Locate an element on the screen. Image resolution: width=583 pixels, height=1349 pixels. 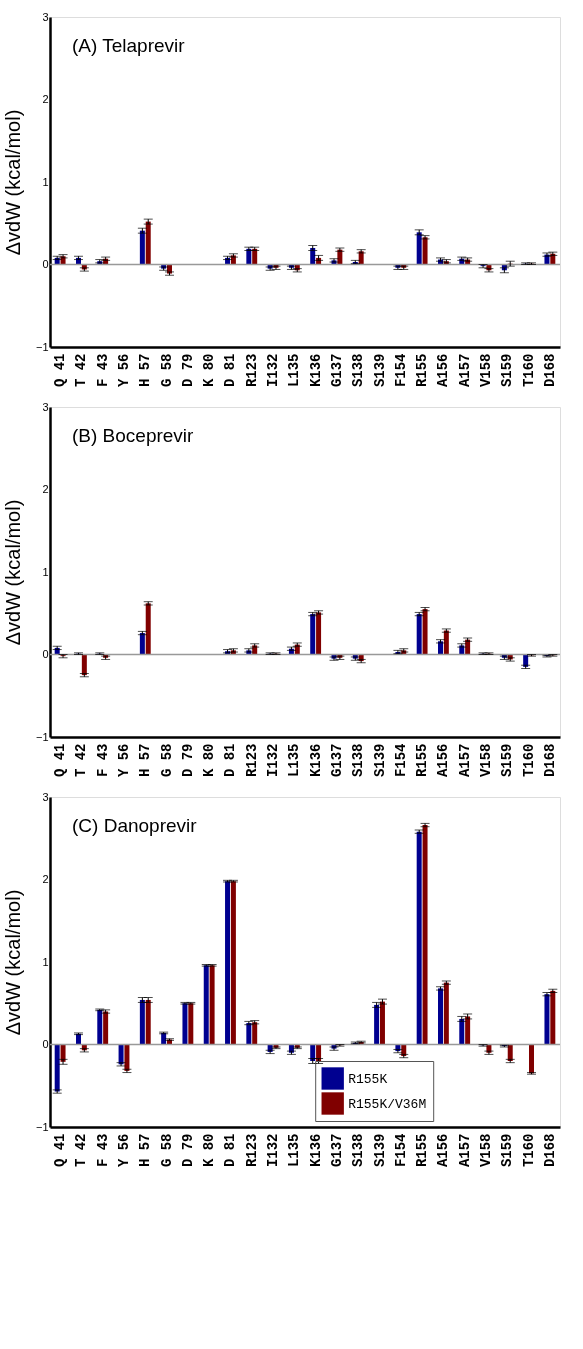
text: (A) Telaprevir is located at coordinates (129, 45).